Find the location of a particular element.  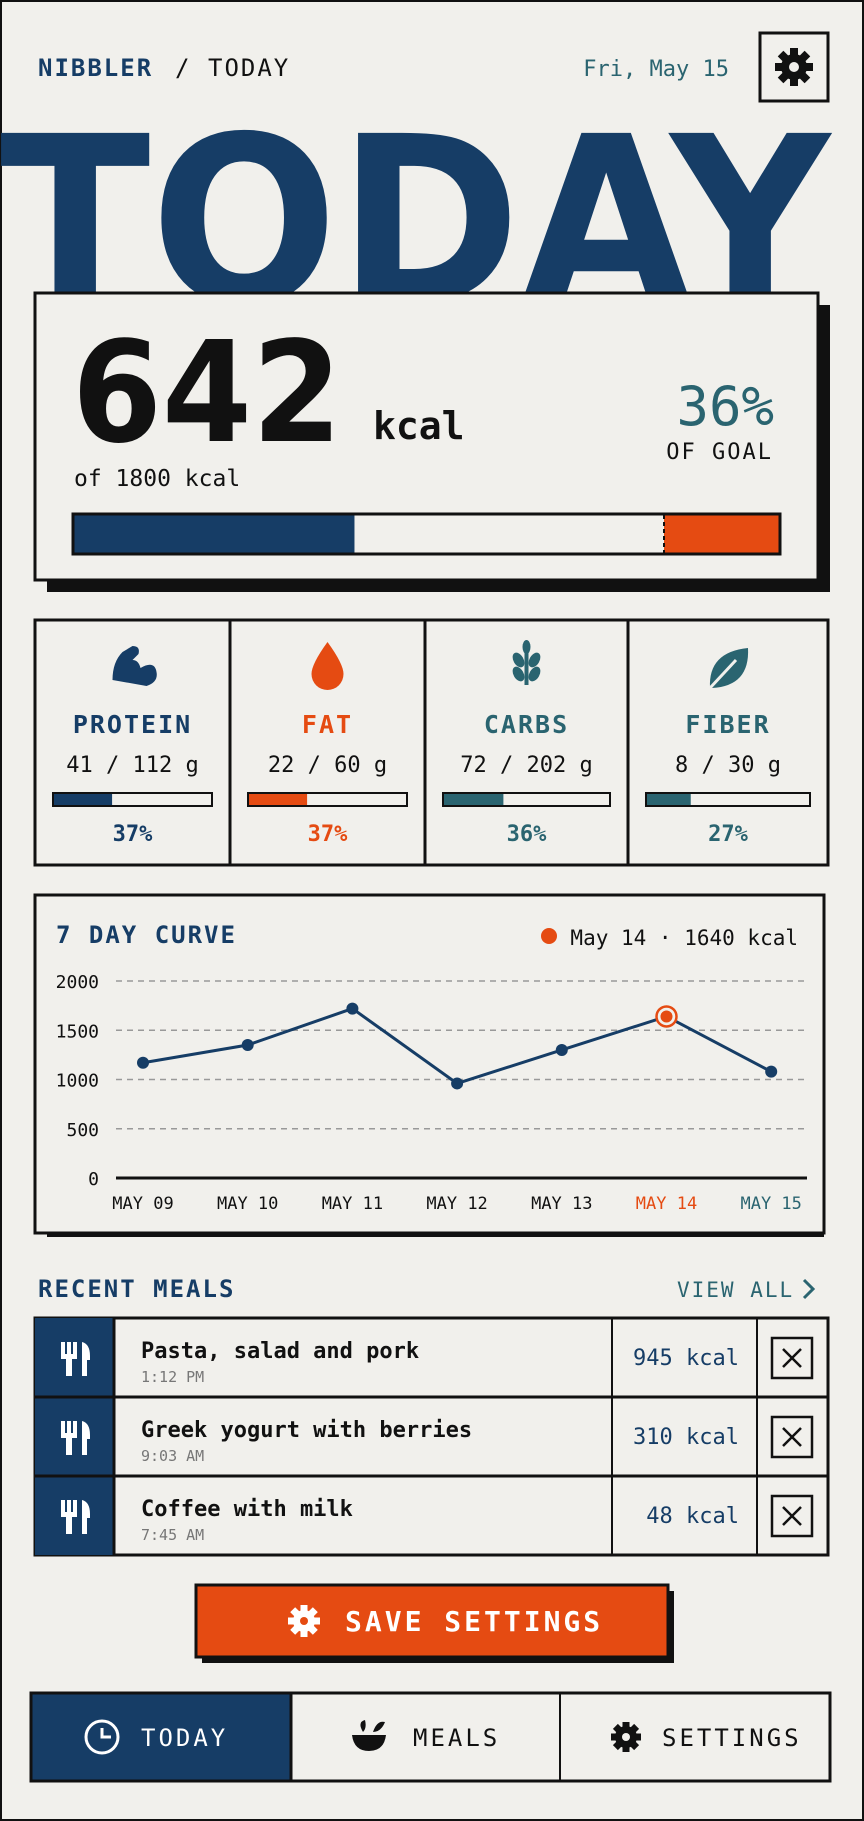

macro-name: FIBER is located at coordinates (727, 724).